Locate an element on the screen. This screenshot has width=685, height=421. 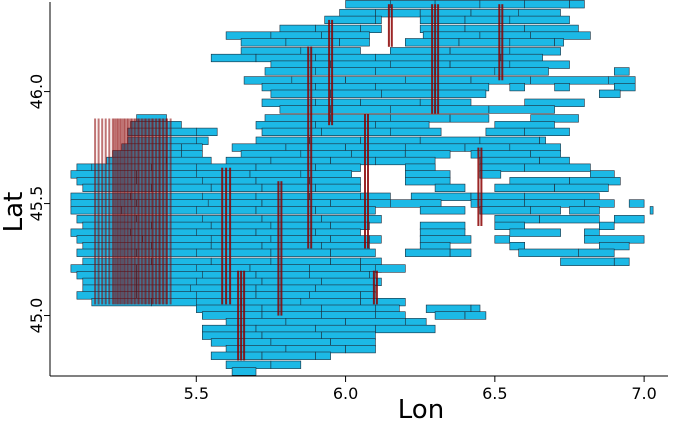
x-tick-label: 6.0 is located at coordinates (345, 393).